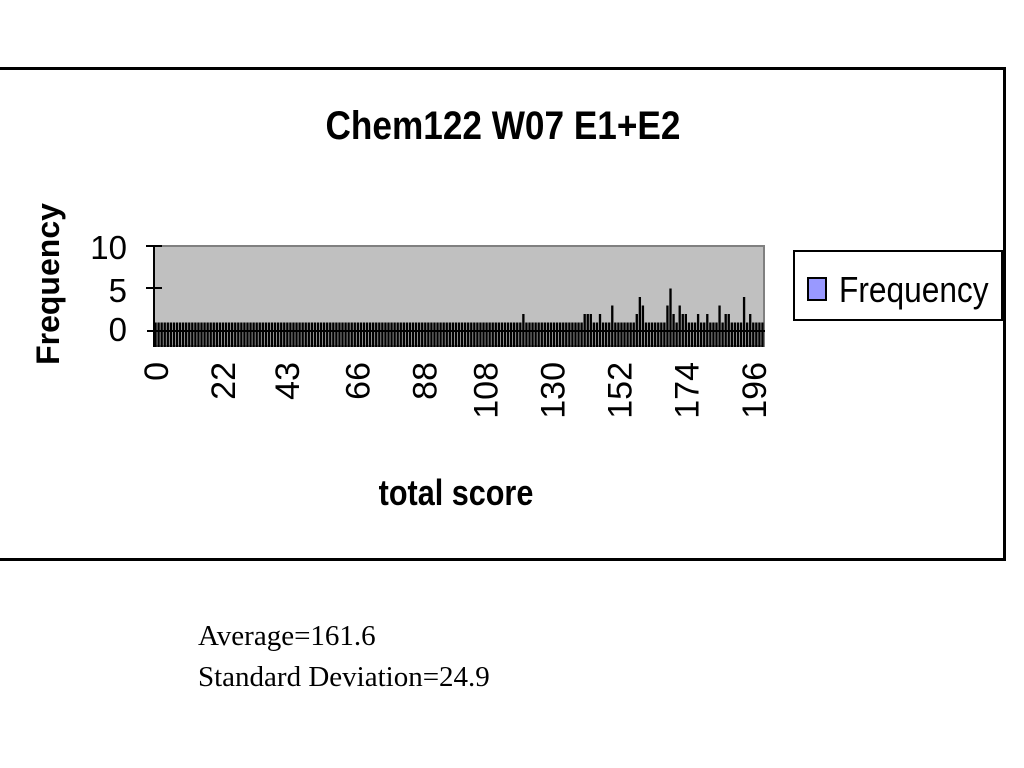 This screenshot has height=768, width=1024. I want to click on y-tick-label-5: 5, so click(118, 290).